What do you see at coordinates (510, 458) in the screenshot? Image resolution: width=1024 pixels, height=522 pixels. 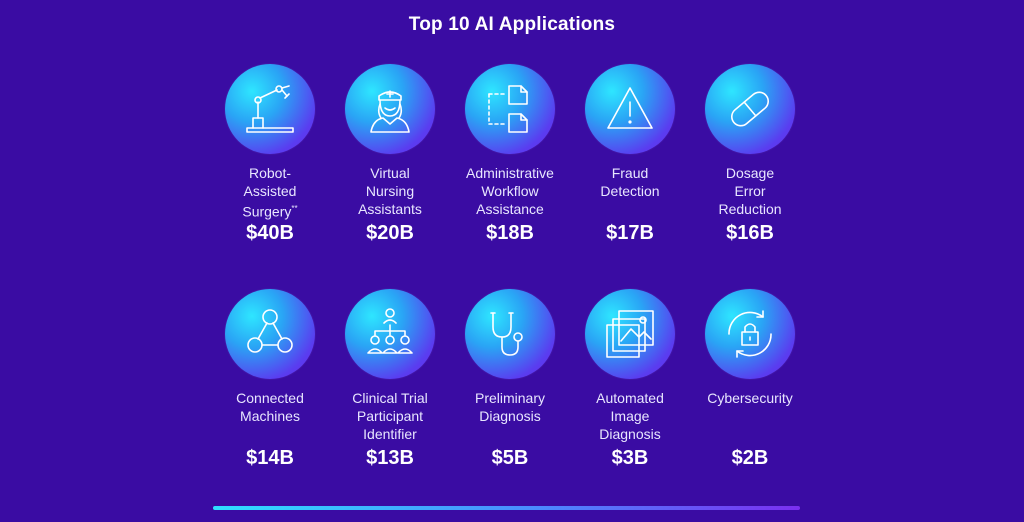 I see `application-value: $5B` at bounding box center [510, 458].